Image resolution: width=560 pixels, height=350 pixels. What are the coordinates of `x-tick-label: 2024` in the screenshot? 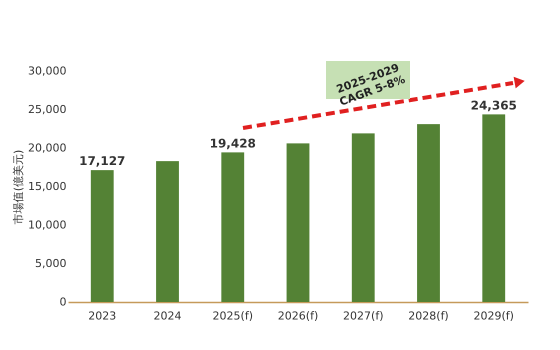 It's located at (168, 316).